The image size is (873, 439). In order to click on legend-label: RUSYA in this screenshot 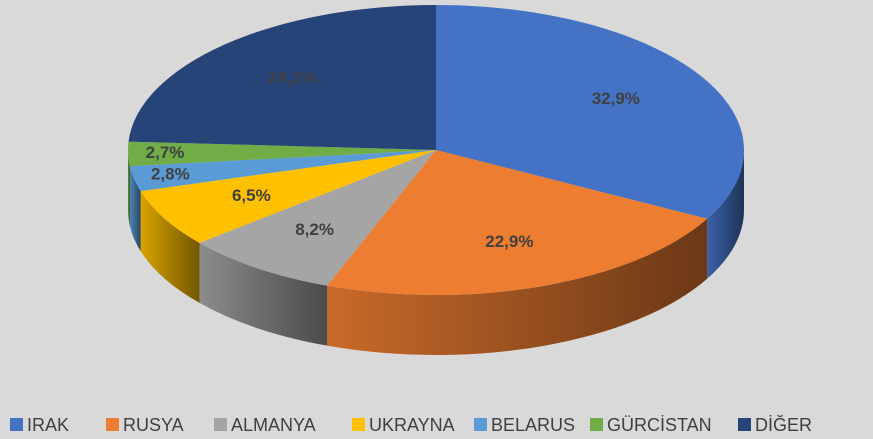, I will do `click(153, 425)`.